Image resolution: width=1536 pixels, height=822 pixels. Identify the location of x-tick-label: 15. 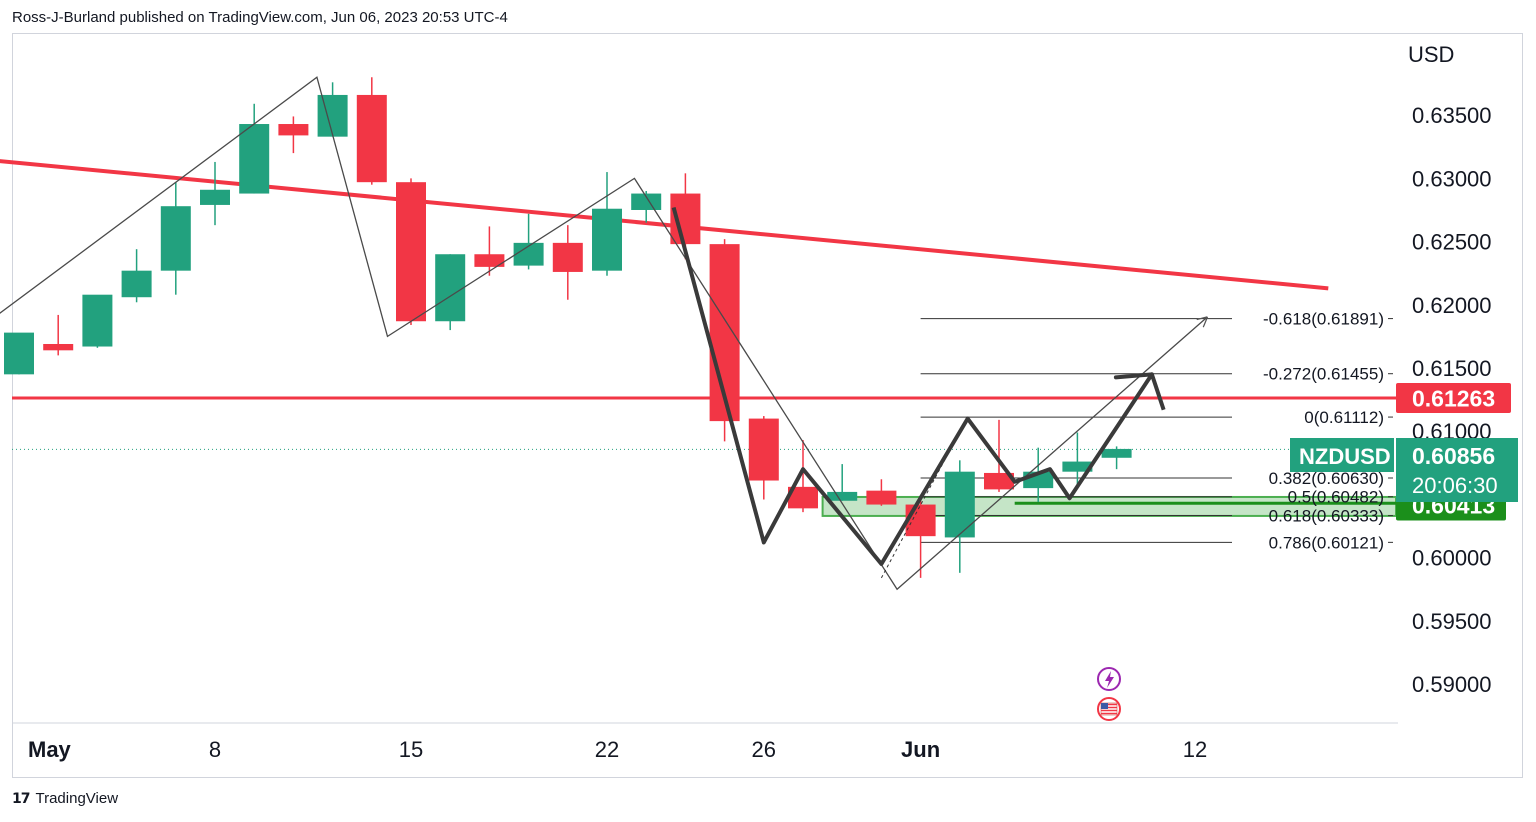
(411, 749).